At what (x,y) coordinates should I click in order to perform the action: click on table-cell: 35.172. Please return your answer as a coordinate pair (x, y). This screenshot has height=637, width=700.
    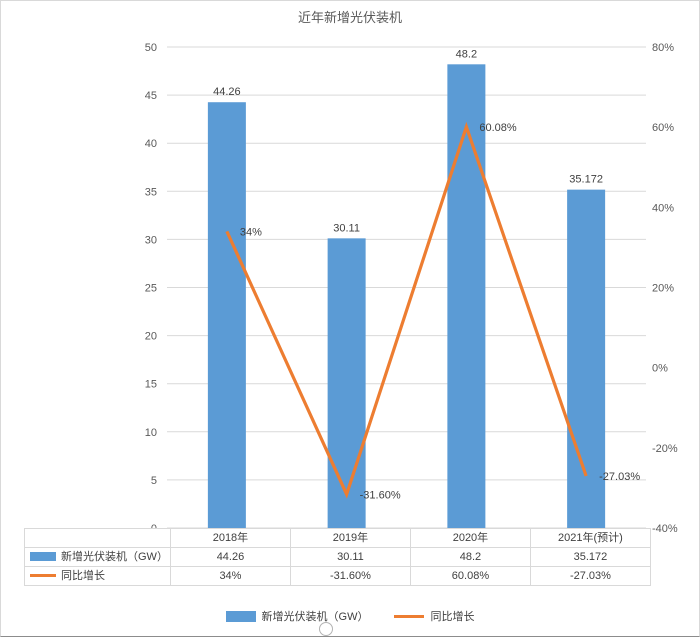
    Looking at the image, I should click on (590, 557).